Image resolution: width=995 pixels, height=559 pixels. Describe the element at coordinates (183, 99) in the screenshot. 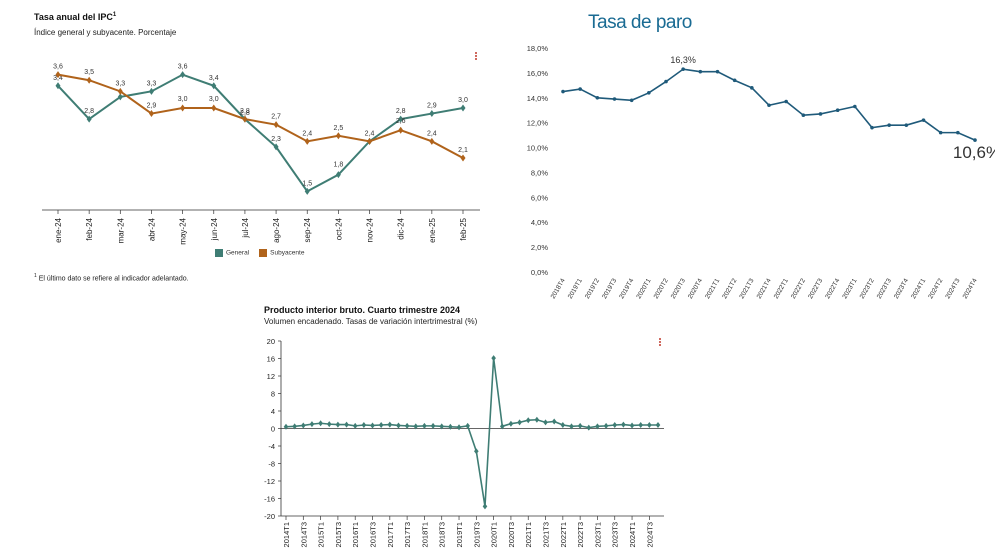

I see `data-label: 3,0` at that location.